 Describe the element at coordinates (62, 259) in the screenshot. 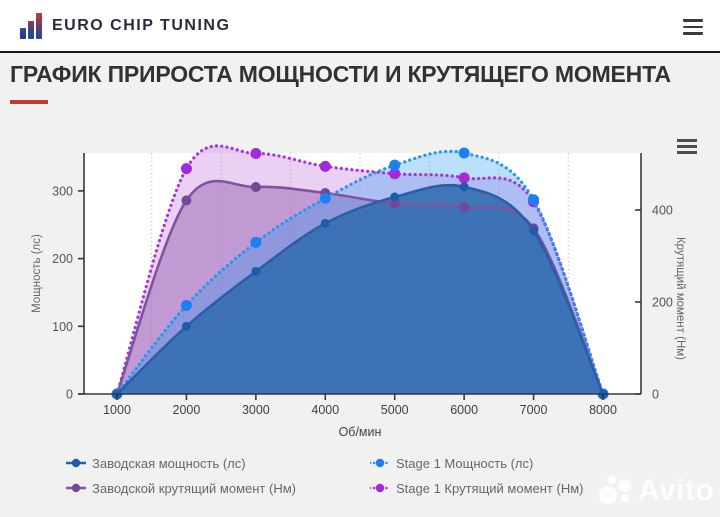

I see `y-tick-label-left: 200` at that location.